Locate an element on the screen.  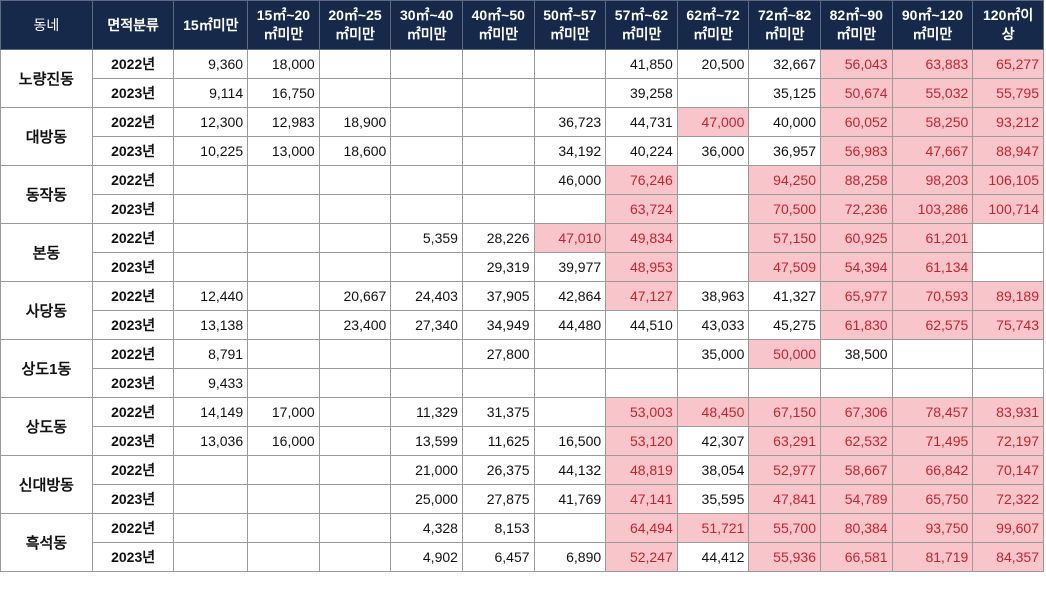
price-cell-highlighted: 66,842 is located at coordinates (932, 470).